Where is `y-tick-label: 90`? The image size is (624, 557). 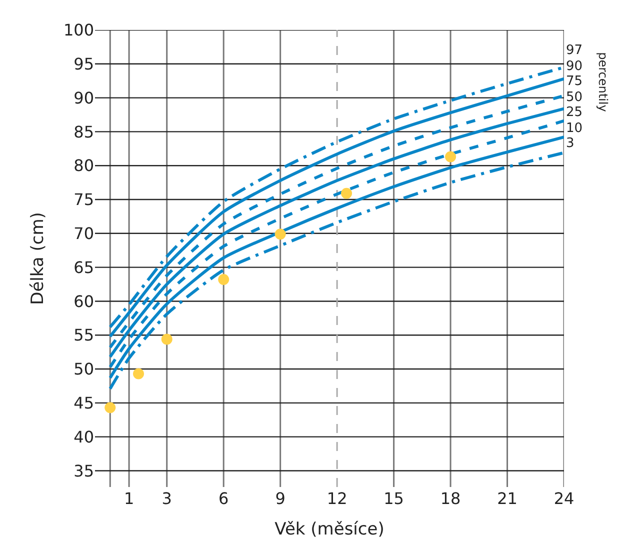 y-tick-label: 90 is located at coordinates (84, 98).